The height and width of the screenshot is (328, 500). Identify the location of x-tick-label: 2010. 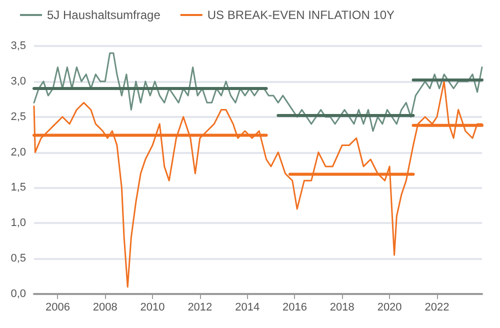
(152, 308).